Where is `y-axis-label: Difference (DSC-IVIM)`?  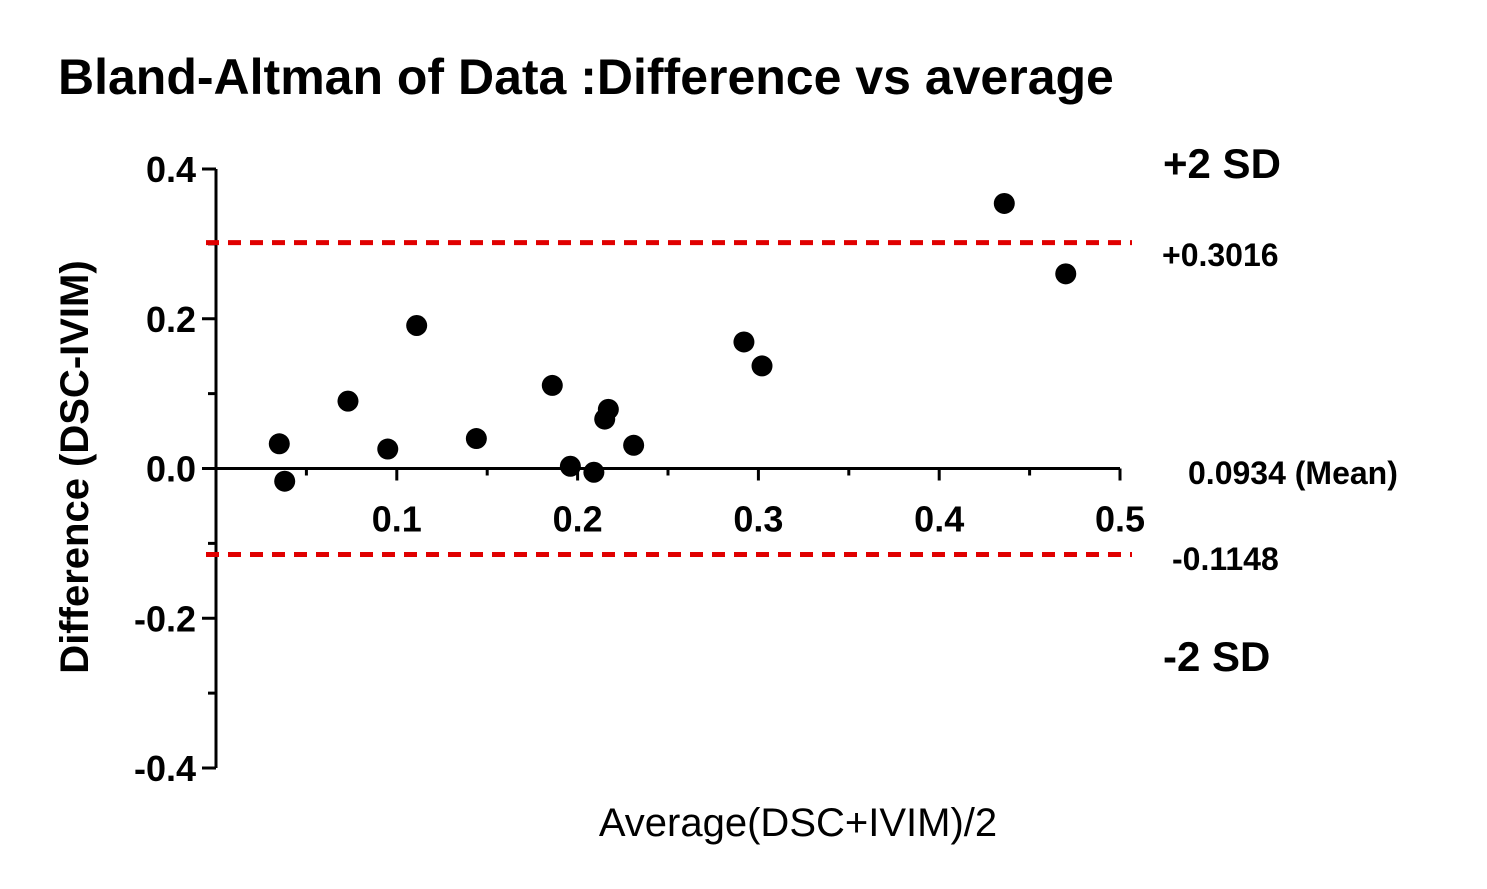 y-axis-label: Difference (DSC-IVIM) is located at coordinates (75, 466).